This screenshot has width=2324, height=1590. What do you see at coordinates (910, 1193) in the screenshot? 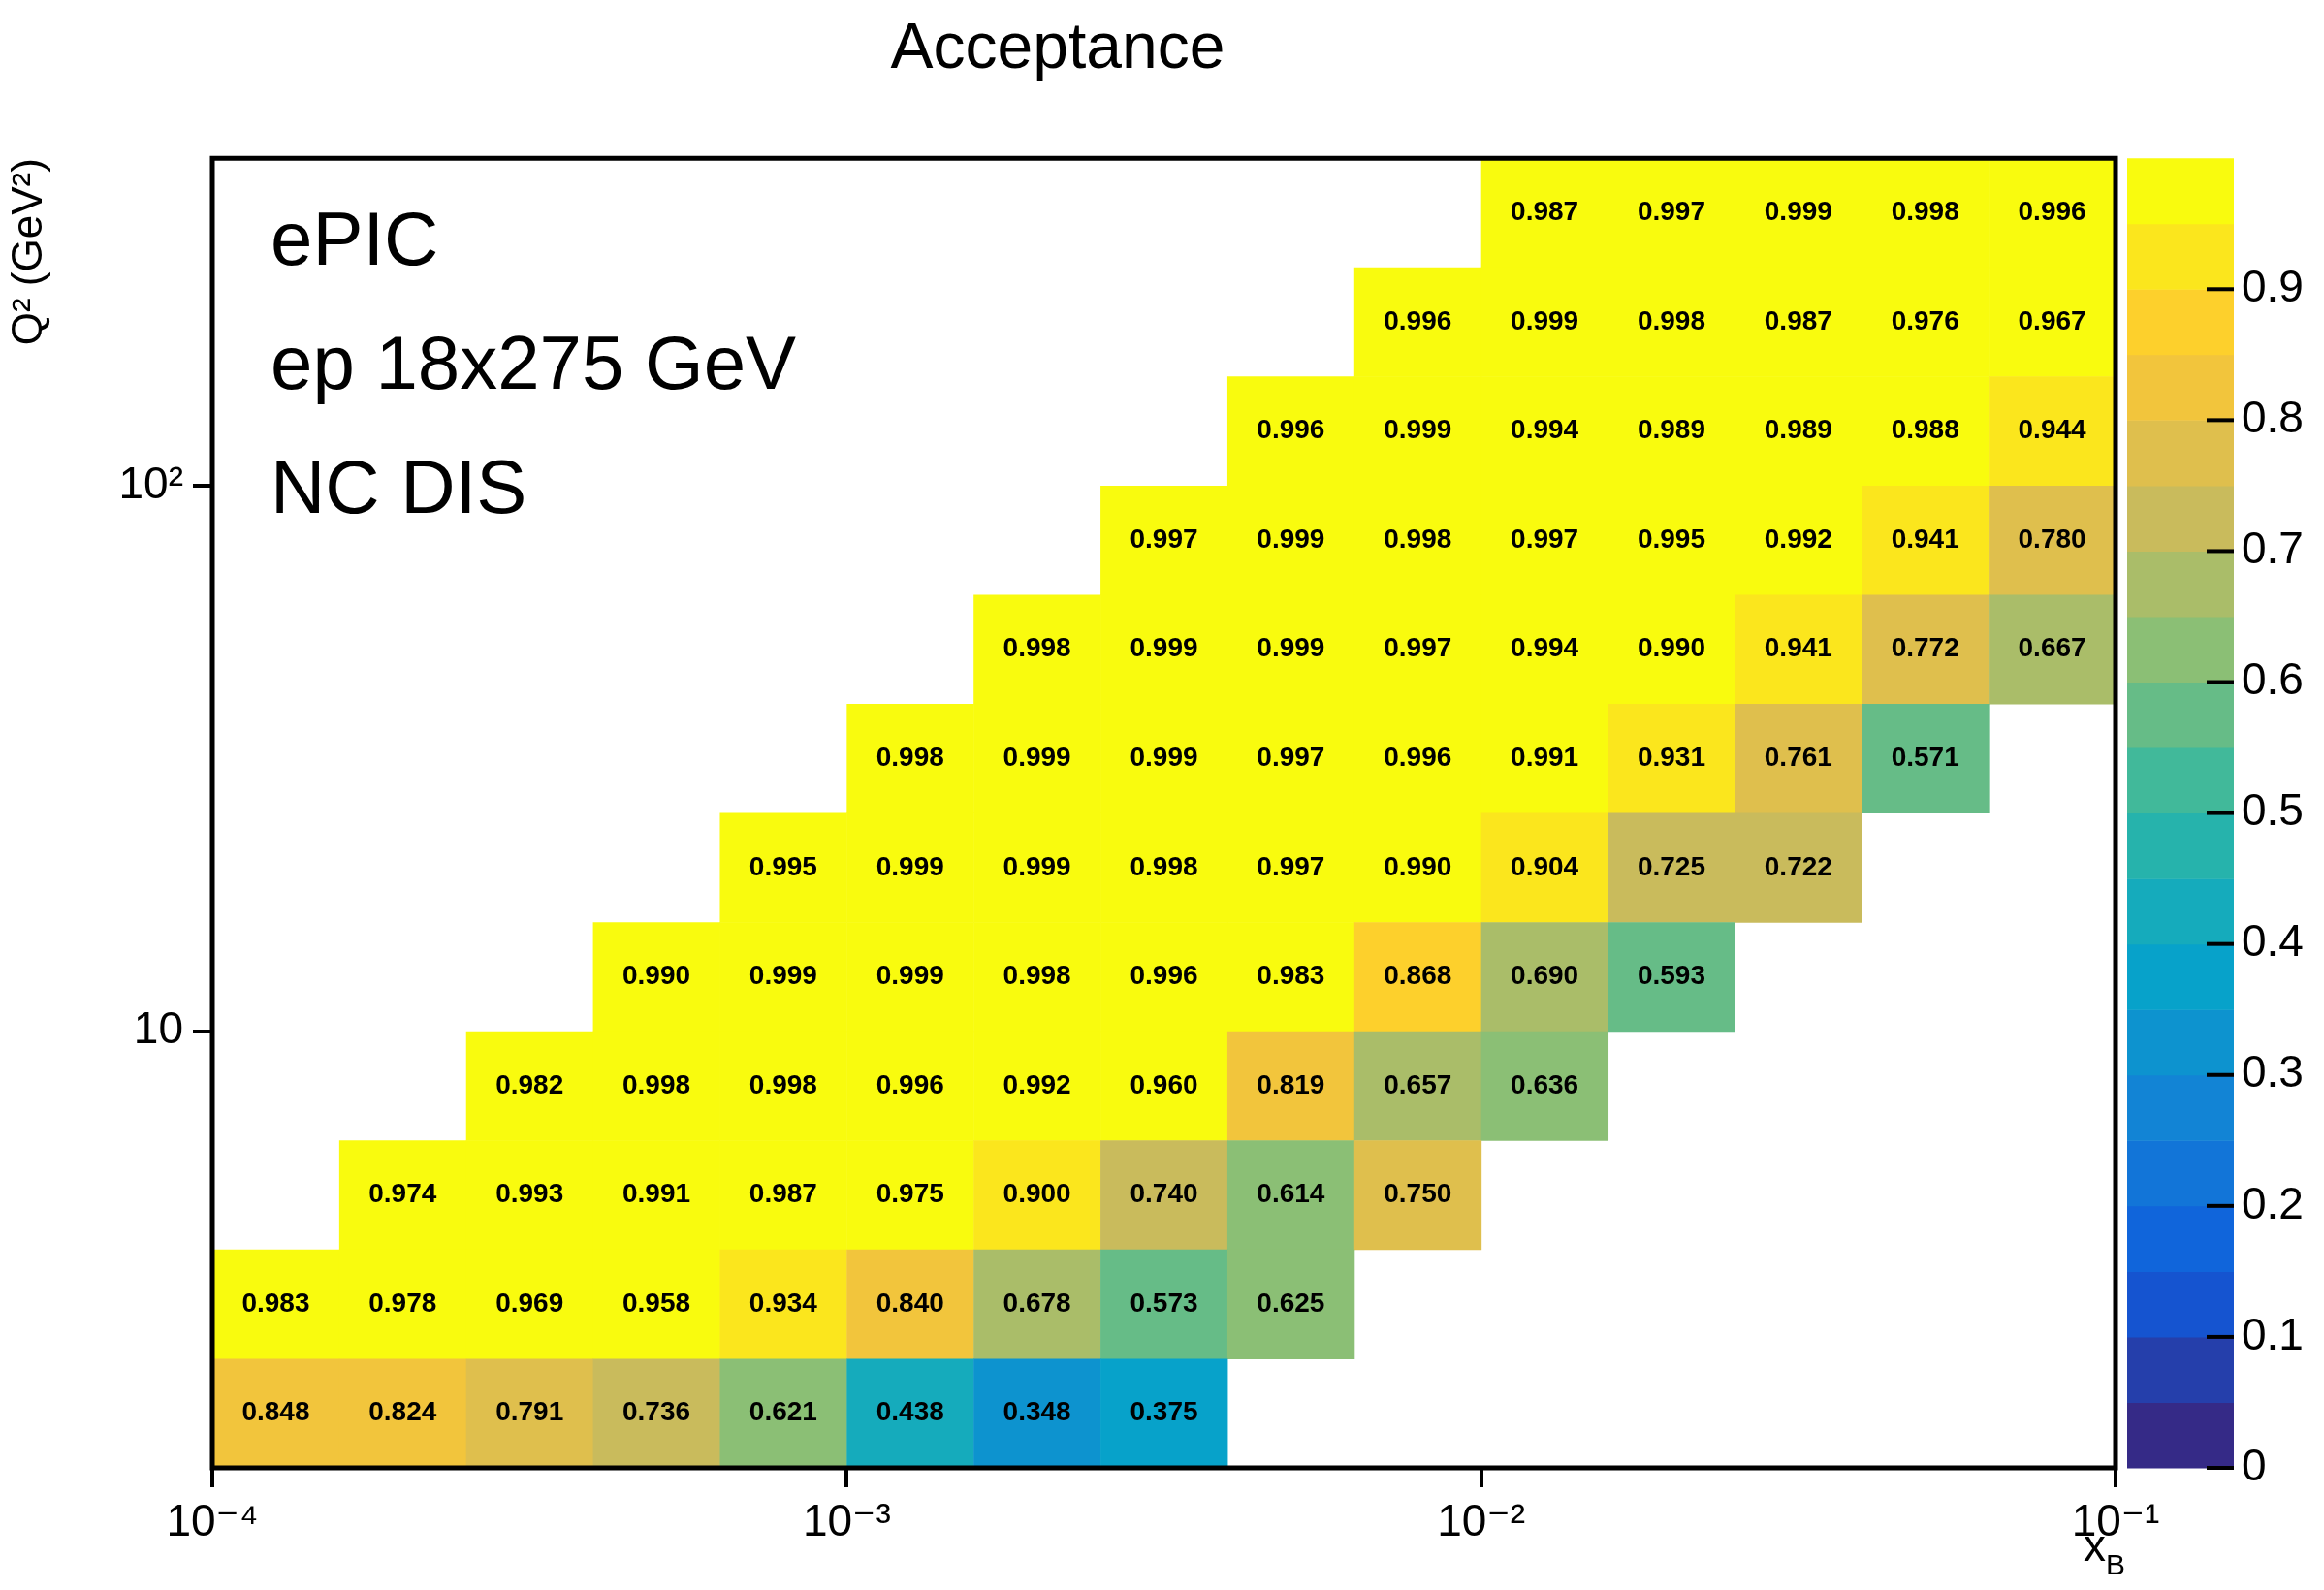
I see `data-label: 0.975` at bounding box center [910, 1193].